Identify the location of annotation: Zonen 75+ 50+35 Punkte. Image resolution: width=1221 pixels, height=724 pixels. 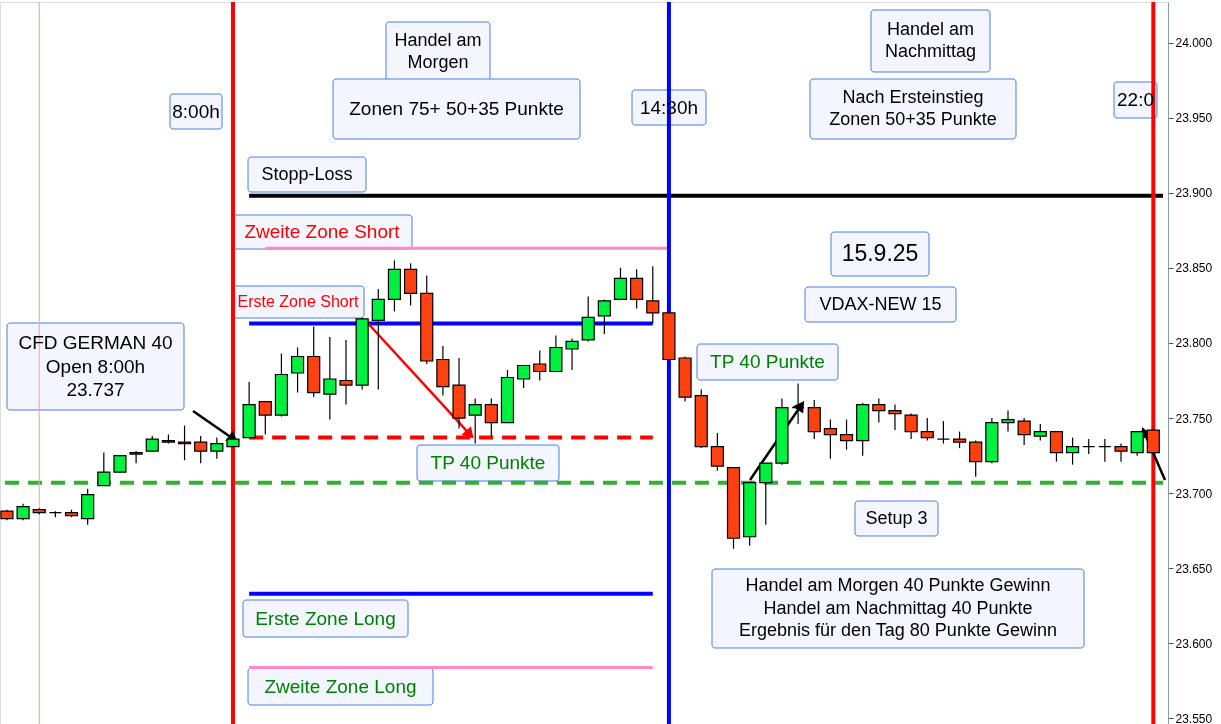
(456, 108).